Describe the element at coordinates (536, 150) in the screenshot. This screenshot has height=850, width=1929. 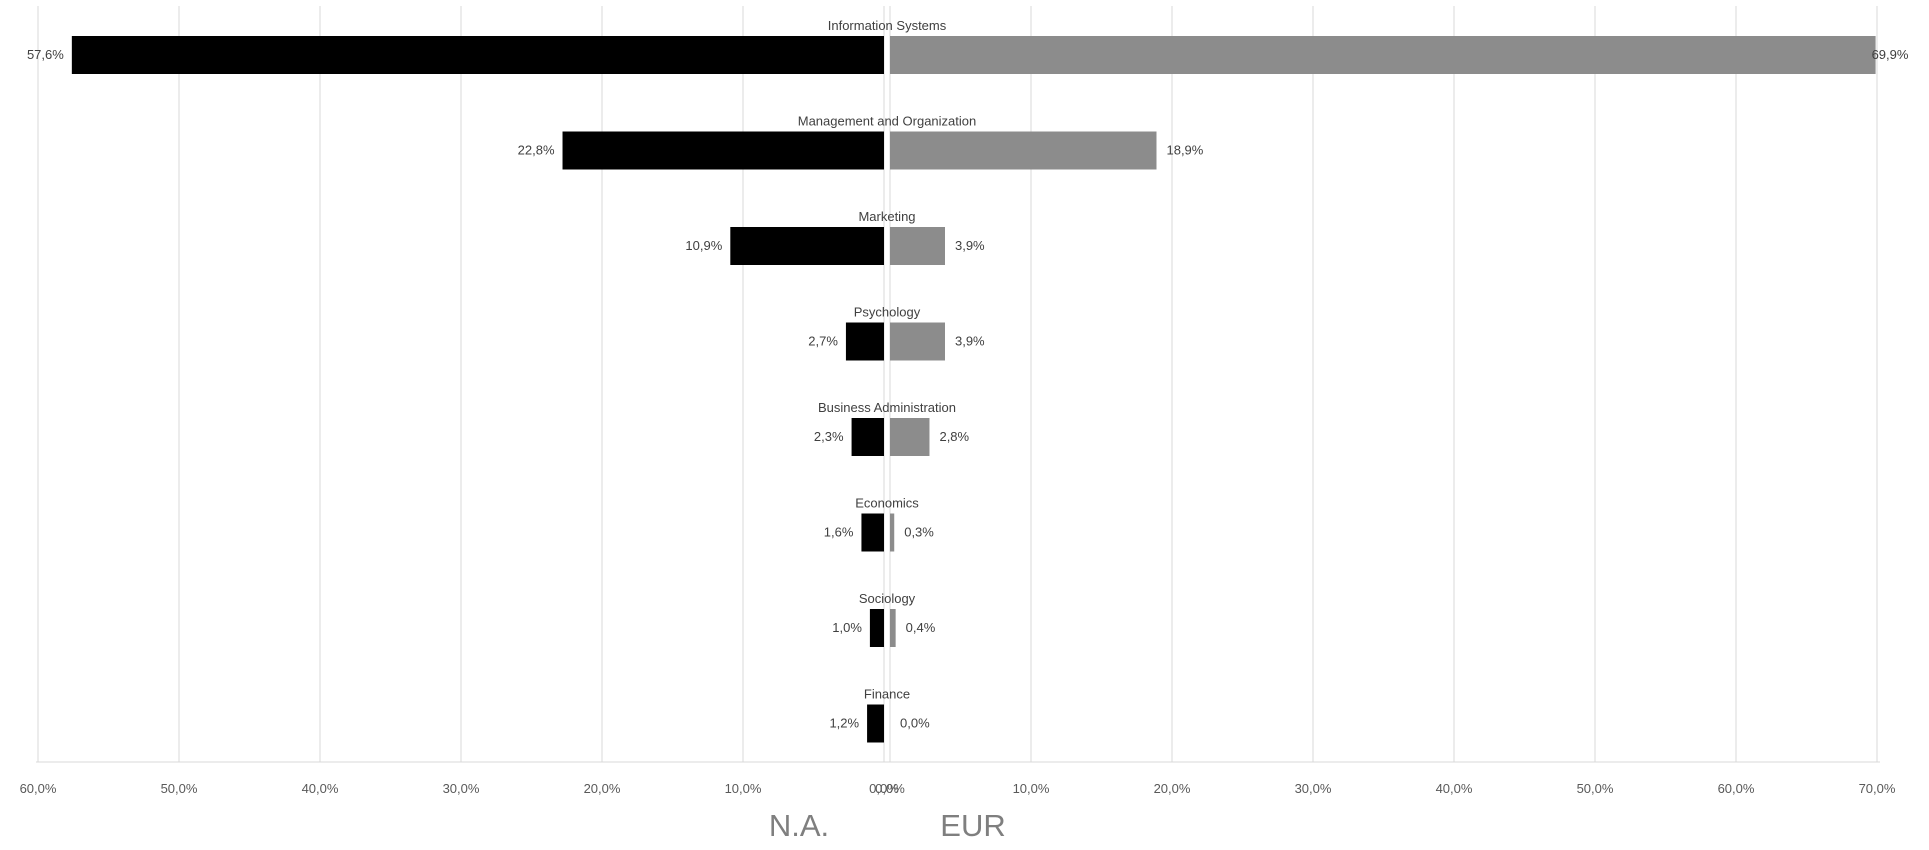
I see `data-label-na: 22,8%` at that location.